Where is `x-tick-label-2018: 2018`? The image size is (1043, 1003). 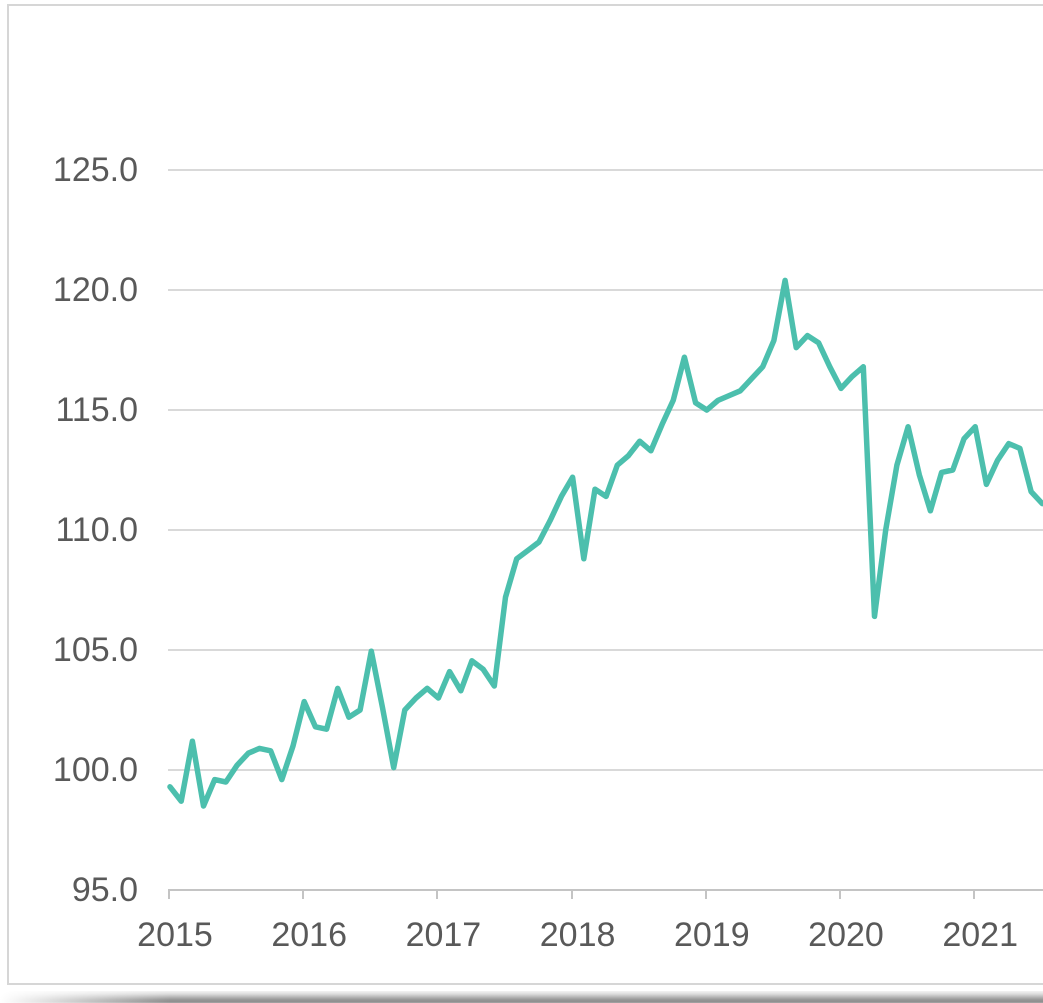 x-tick-label-2018: 2018 is located at coordinates (577, 935).